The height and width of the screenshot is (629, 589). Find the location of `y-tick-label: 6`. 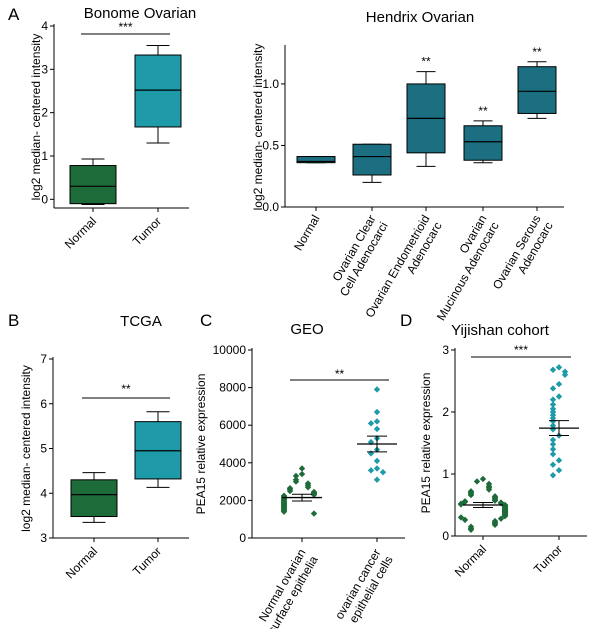

y-tick-label: 6 is located at coordinates (43, 404).